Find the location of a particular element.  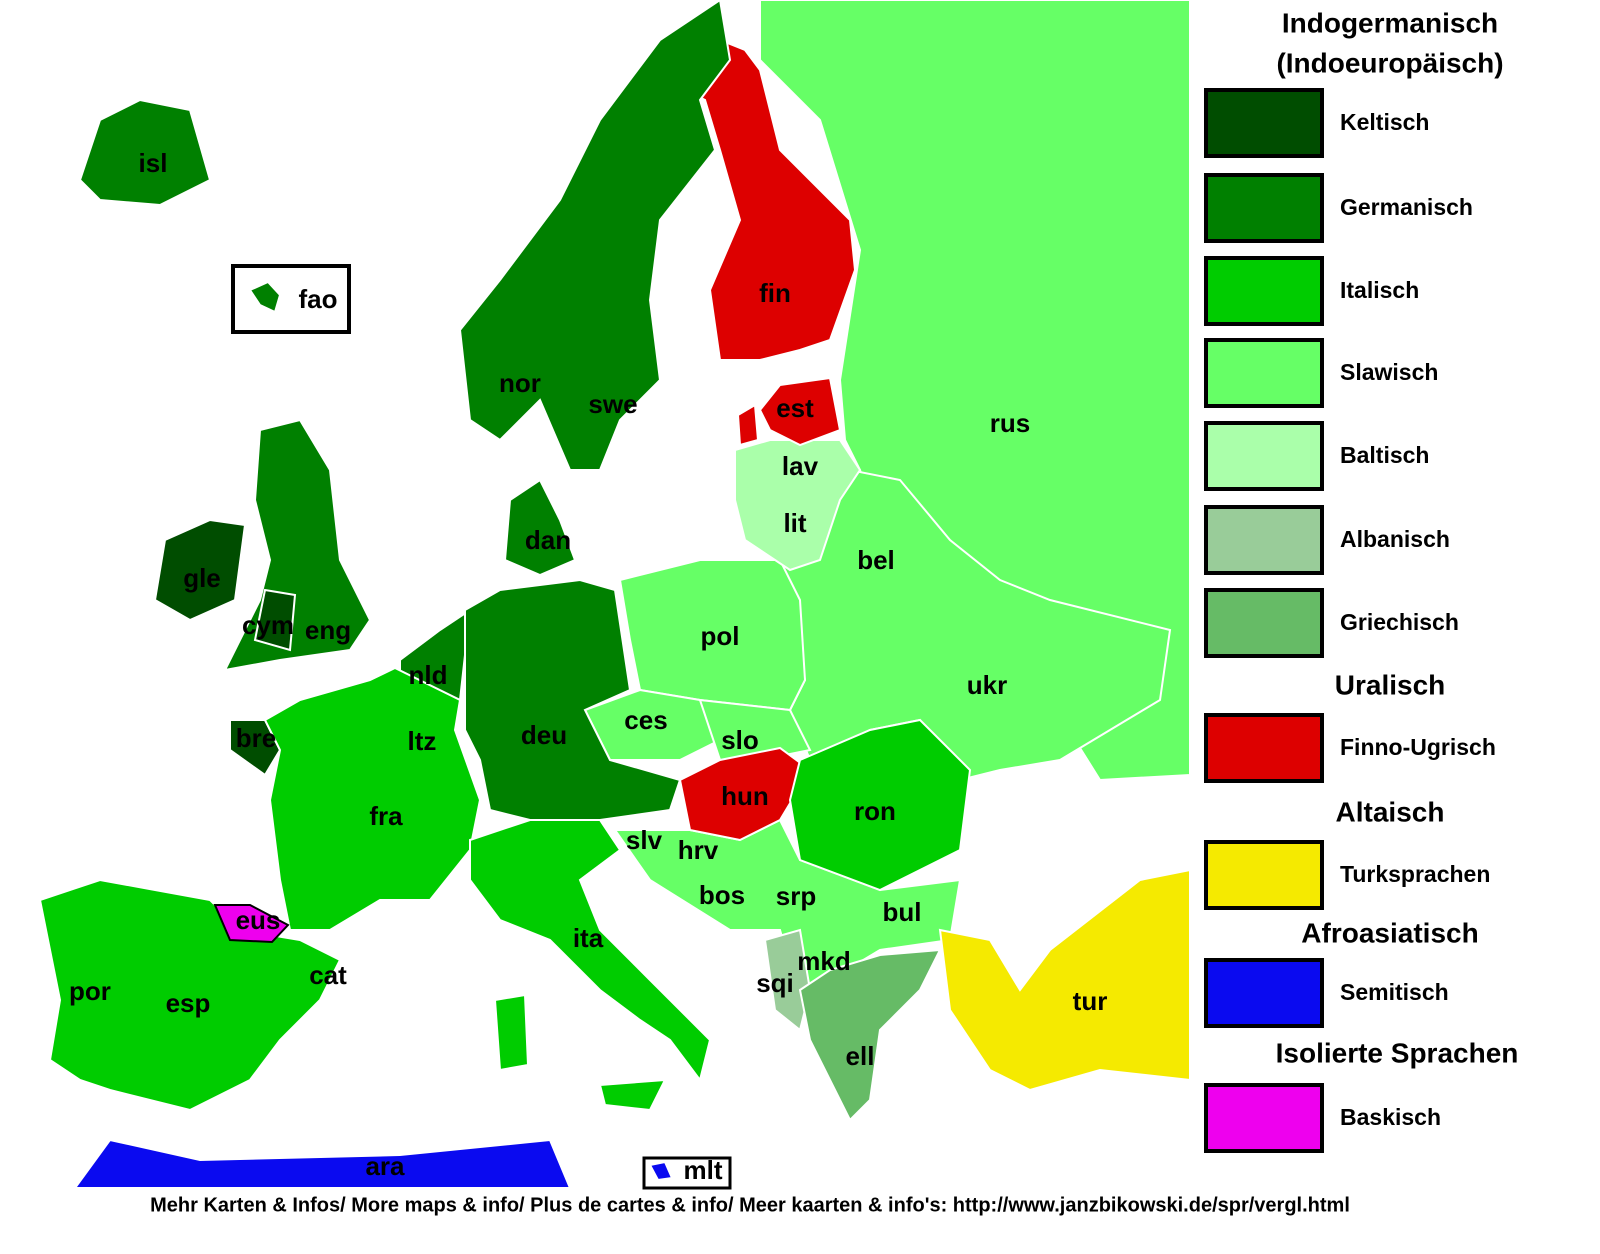

region-est is located at coordinates (789, 411).